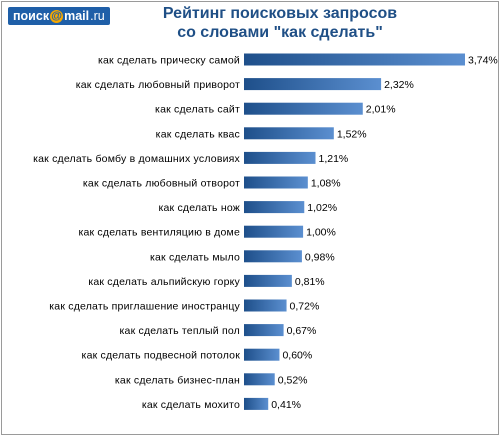 This screenshot has width=500, height=436. What do you see at coordinates (144, 307) in the screenshot?
I see `category-label: как сделать приглашение иностранцу` at bounding box center [144, 307].